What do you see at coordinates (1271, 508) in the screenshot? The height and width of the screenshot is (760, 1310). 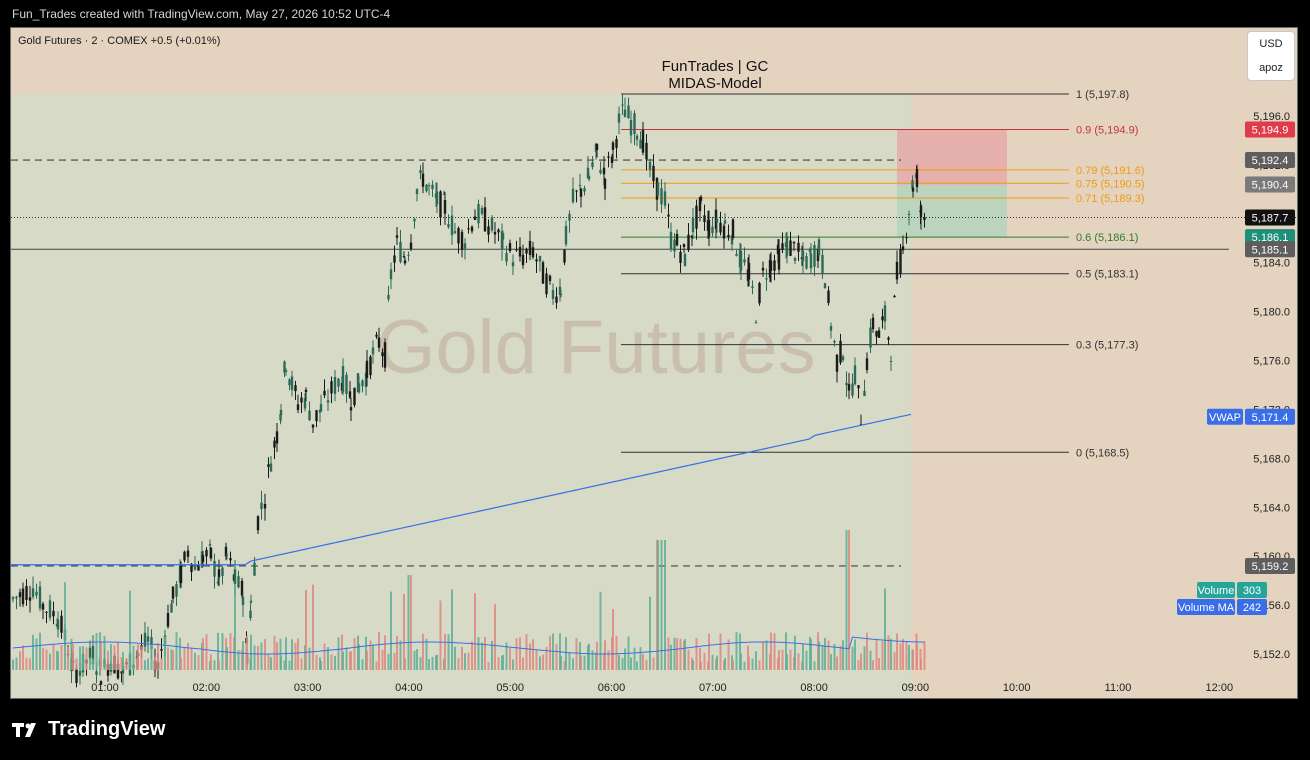 I see `y-axis-tick-label: 5,164.0` at bounding box center [1271, 508].